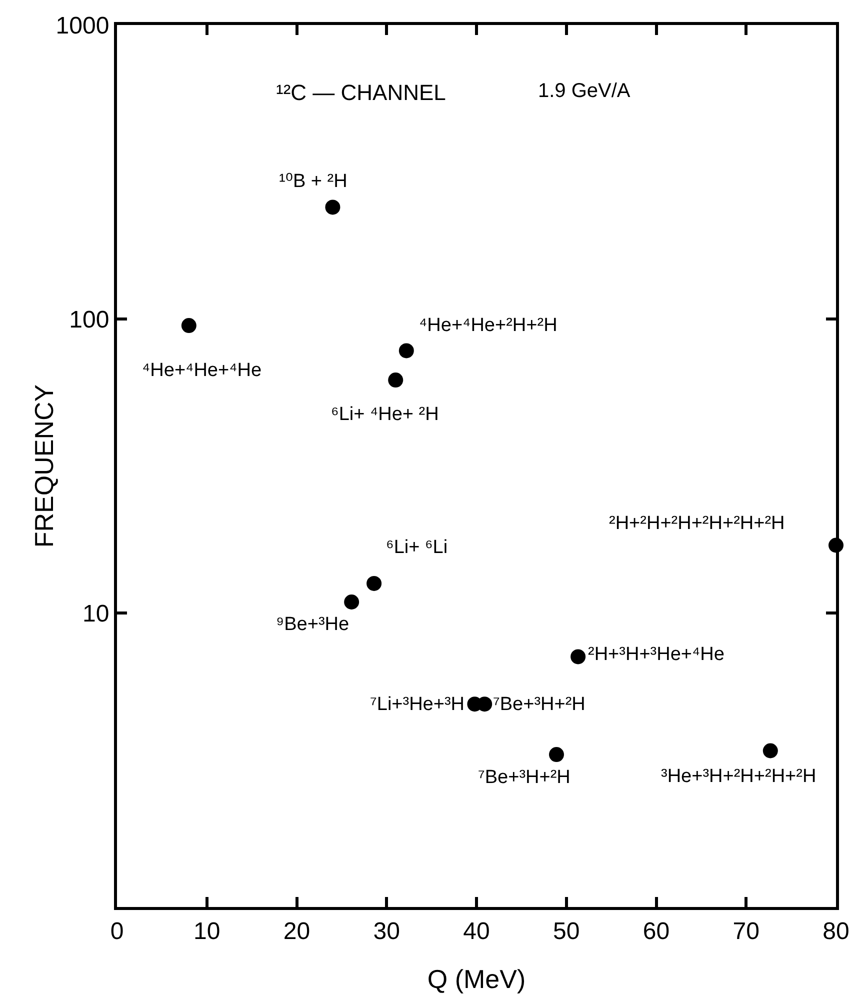 This screenshot has height=994, width=861. Describe the element at coordinates (385, 414) in the screenshot. I see `annotation: ⁶Li+ ⁴He+ ²H` at that location.